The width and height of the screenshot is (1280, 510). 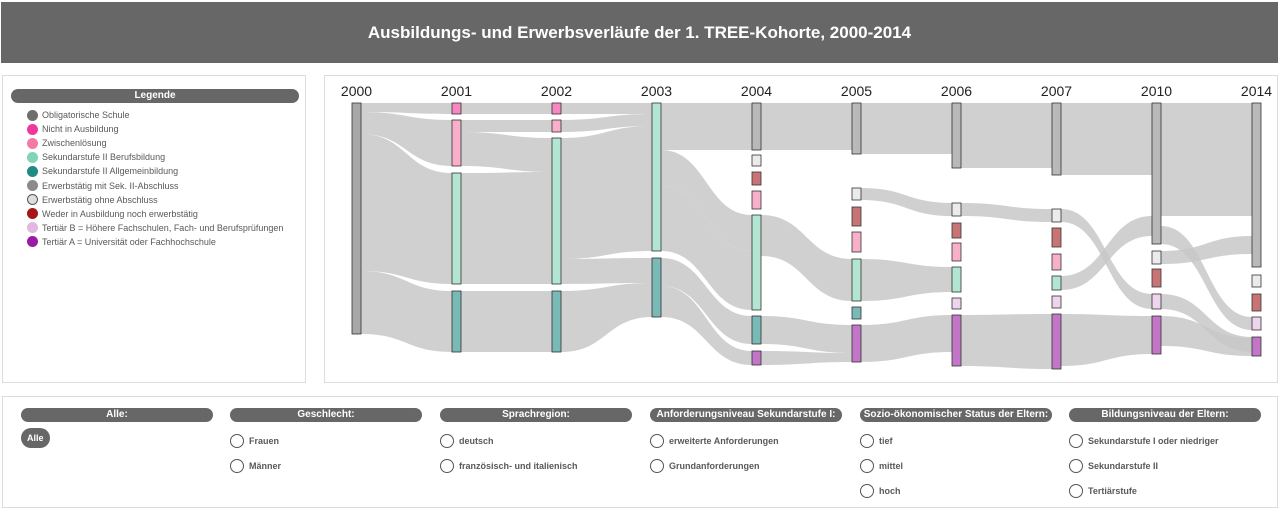 I want to click on filter-option: Sekundarstufe II, so click(x=1165, y=465).